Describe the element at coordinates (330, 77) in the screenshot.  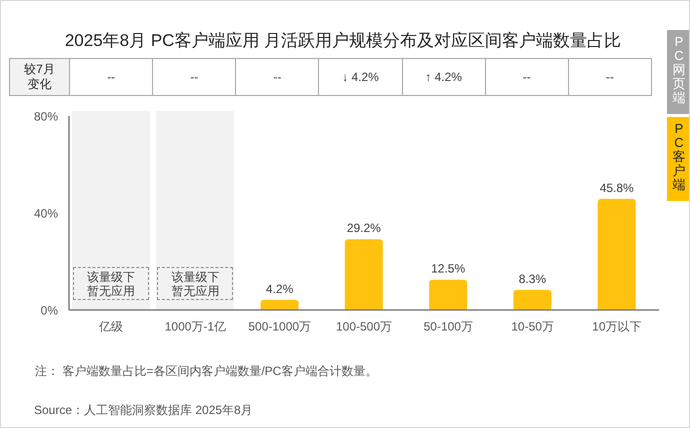
I see `comparison-table: 较7月变化 -- -- -- ↓ 4.2% ↑ 4.2% -- --` at that location.